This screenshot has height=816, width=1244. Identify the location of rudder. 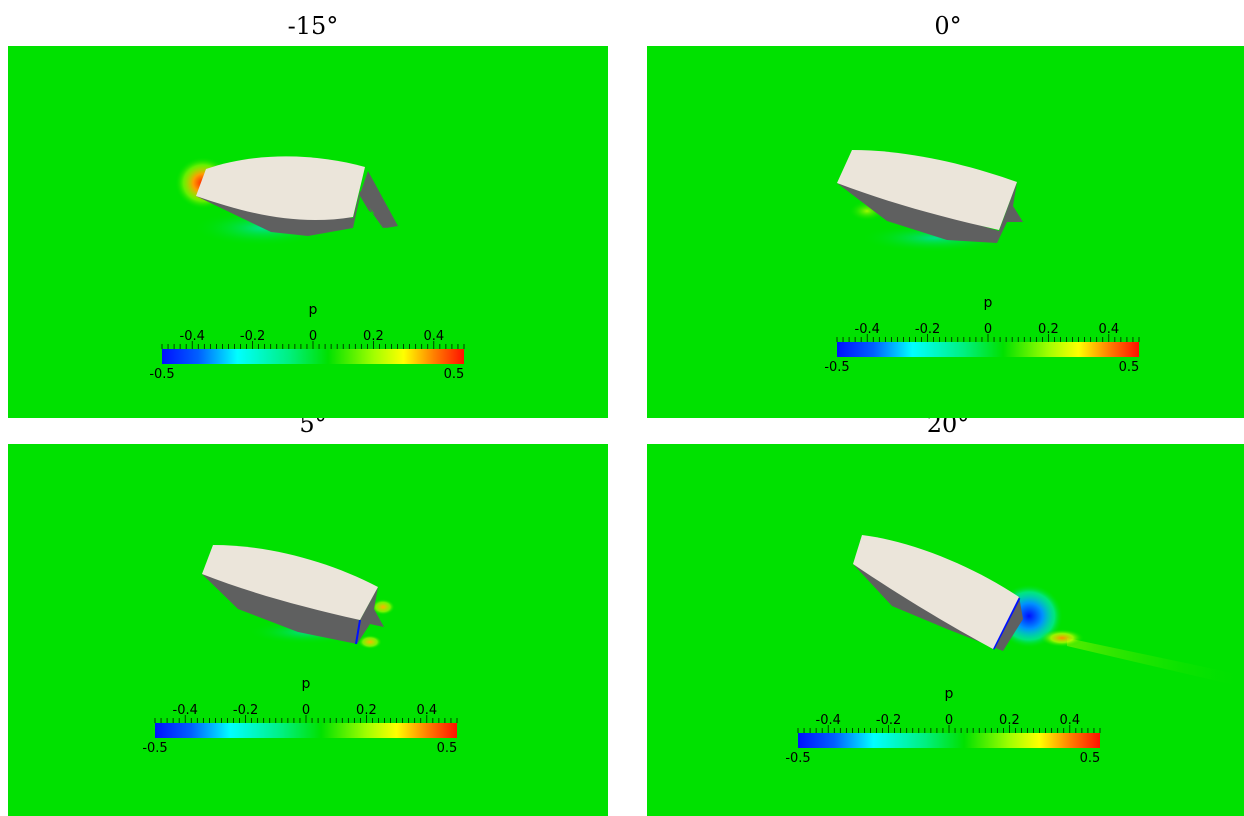
(379, 199).